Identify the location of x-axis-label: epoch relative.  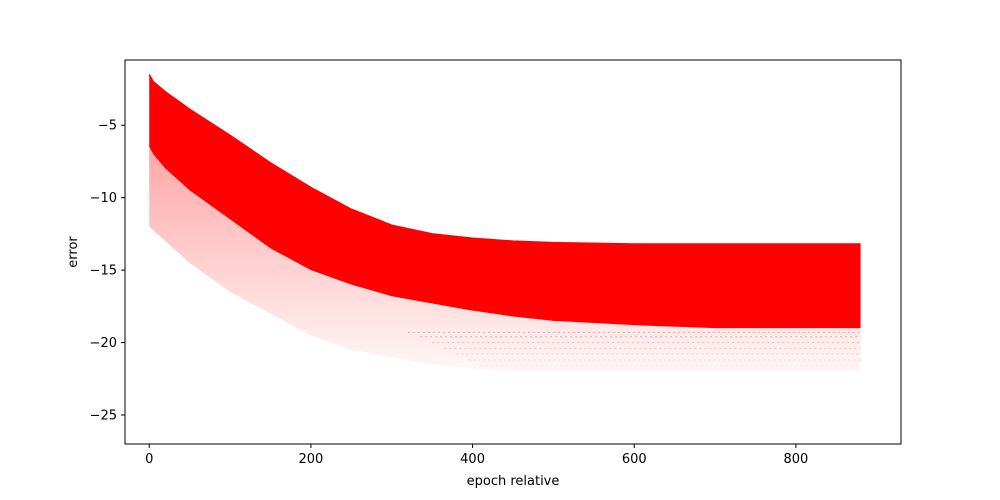
(513, 481).